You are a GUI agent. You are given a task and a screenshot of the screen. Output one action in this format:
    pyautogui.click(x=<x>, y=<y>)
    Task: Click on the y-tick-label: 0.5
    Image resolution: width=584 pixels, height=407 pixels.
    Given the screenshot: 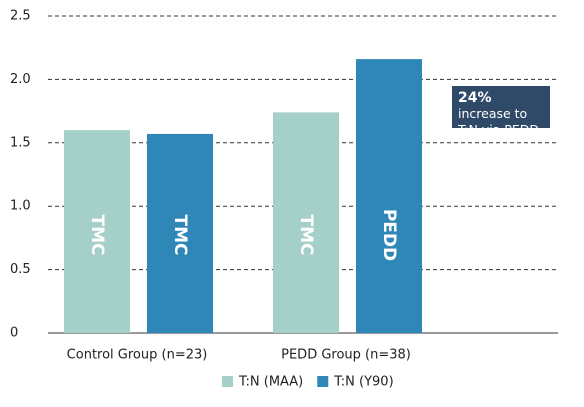 What is the action you would take?
    pyautogui.click(x=20, y=269)
    